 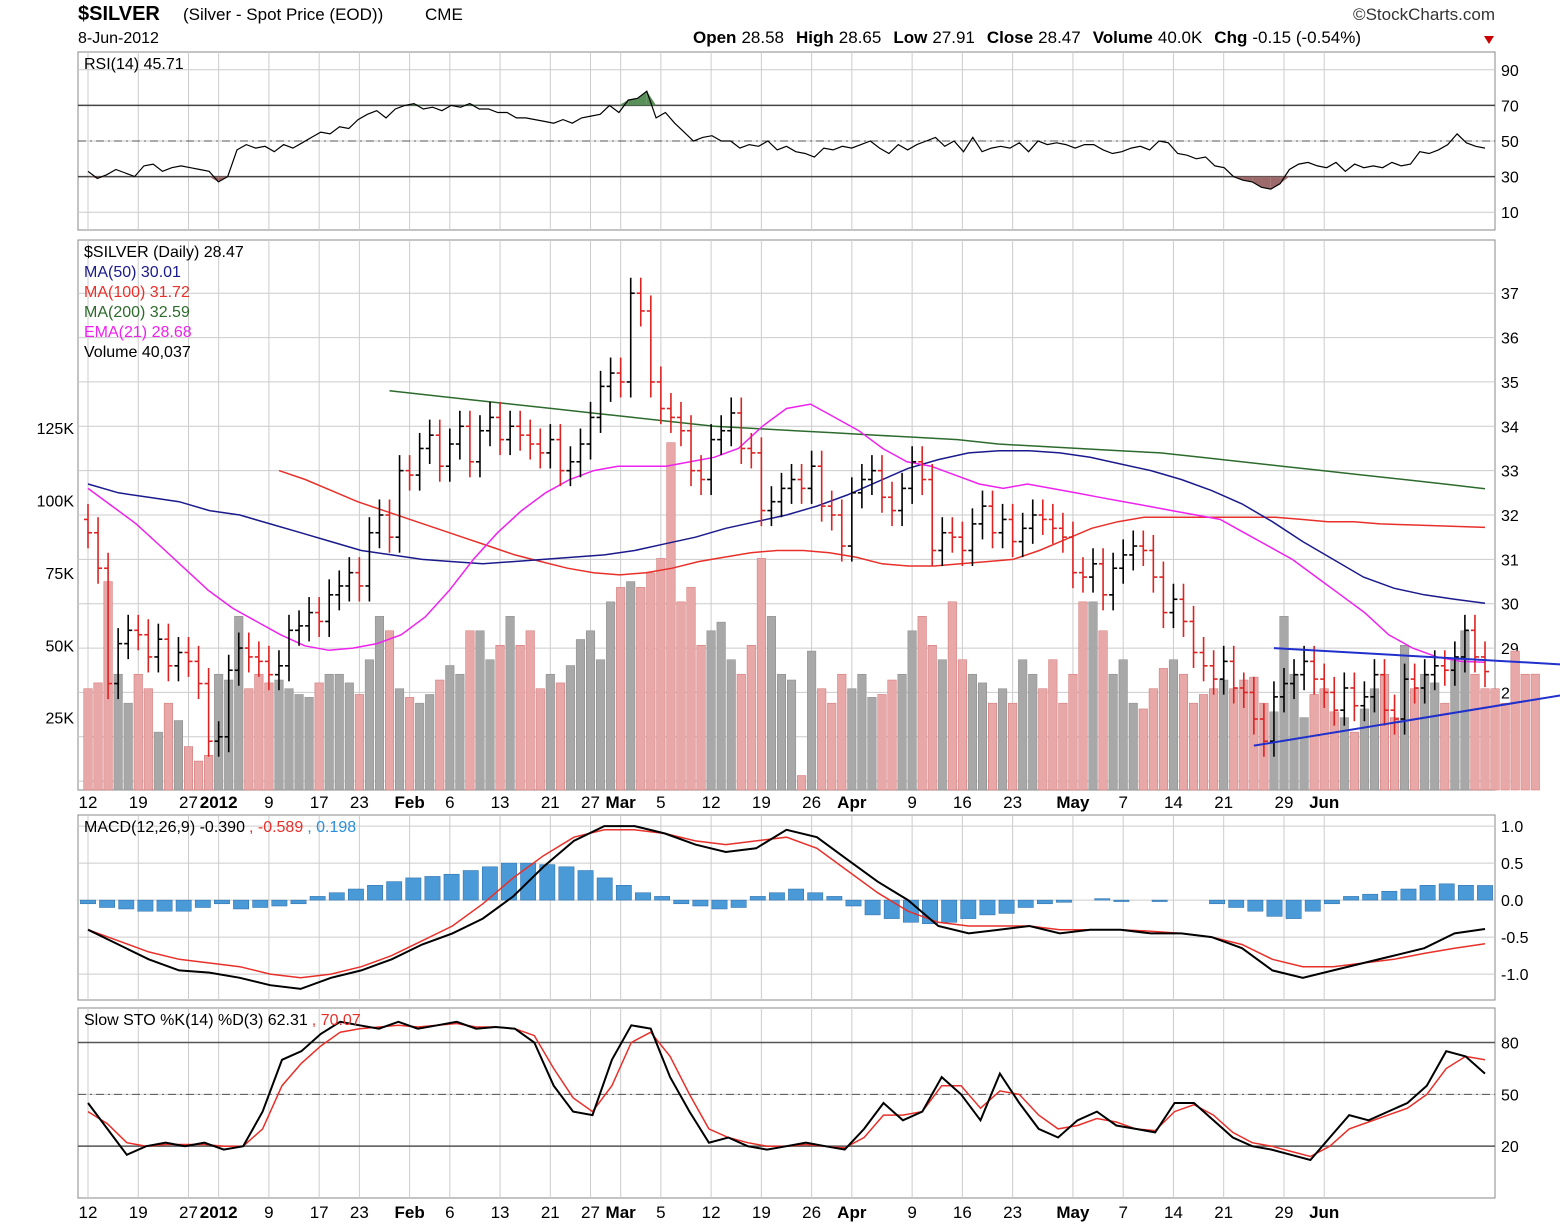 What do you see at coordinates (1512, 864) in the screenshot?
I see `y-tick-label: 0.5` at bounding box center [1512, 864].